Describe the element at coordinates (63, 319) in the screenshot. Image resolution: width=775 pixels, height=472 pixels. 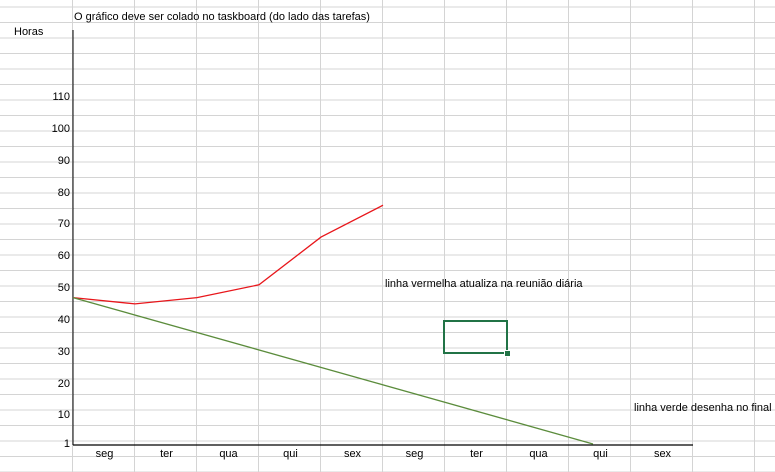
I see `y-tick-label: 40` at that location.